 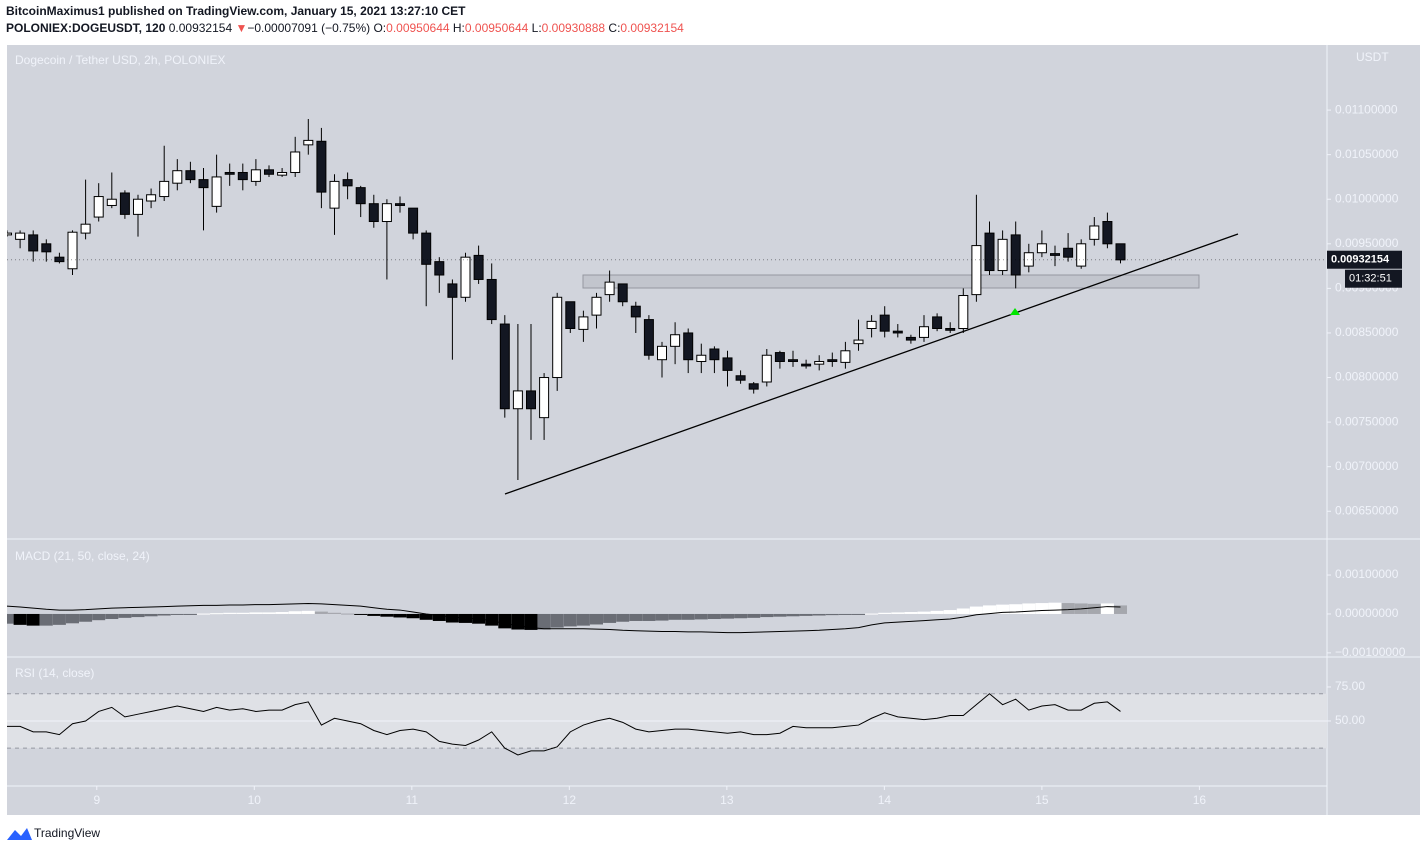 What do you see at coordinates (574, 28) in the screenshot?
I see `l: 0.00930888` at bounding box center [574, 28].